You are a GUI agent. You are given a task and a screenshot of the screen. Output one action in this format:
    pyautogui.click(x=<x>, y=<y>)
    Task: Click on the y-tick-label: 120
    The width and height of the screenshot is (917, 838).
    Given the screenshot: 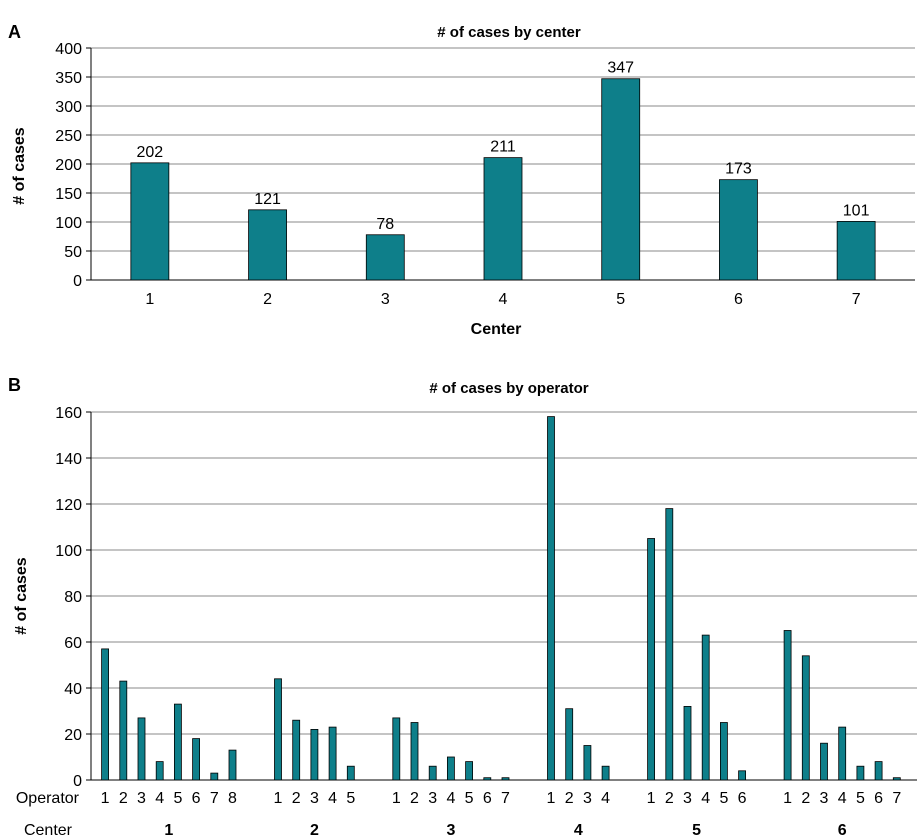 What is the action you would take?
    pyautogui.click(x=68, y=505)
    